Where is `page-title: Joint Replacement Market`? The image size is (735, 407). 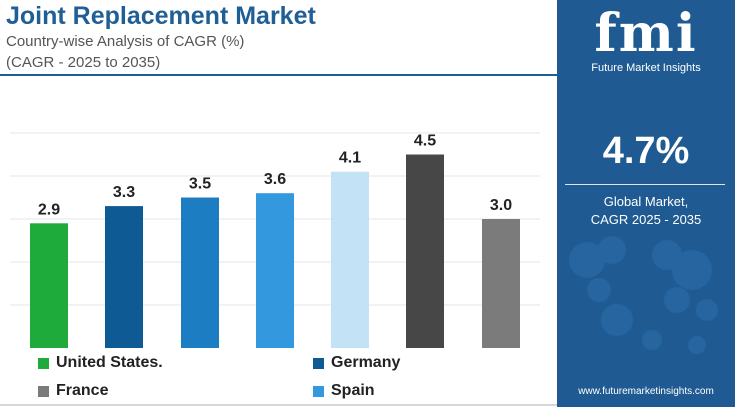 page-title: Joint Replacement Market is located at coordinates (161, 16).